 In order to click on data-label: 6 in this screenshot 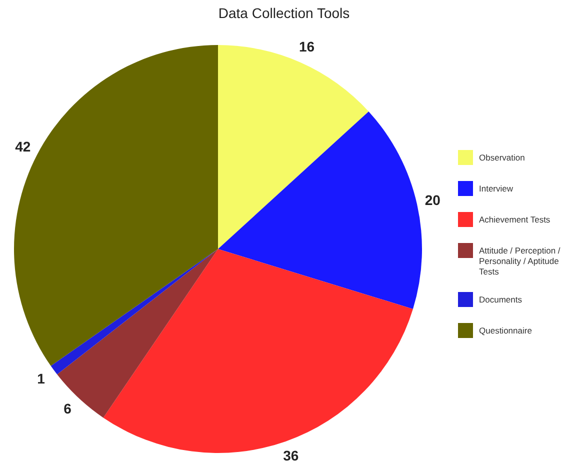, I will do `click(68, 408)`.